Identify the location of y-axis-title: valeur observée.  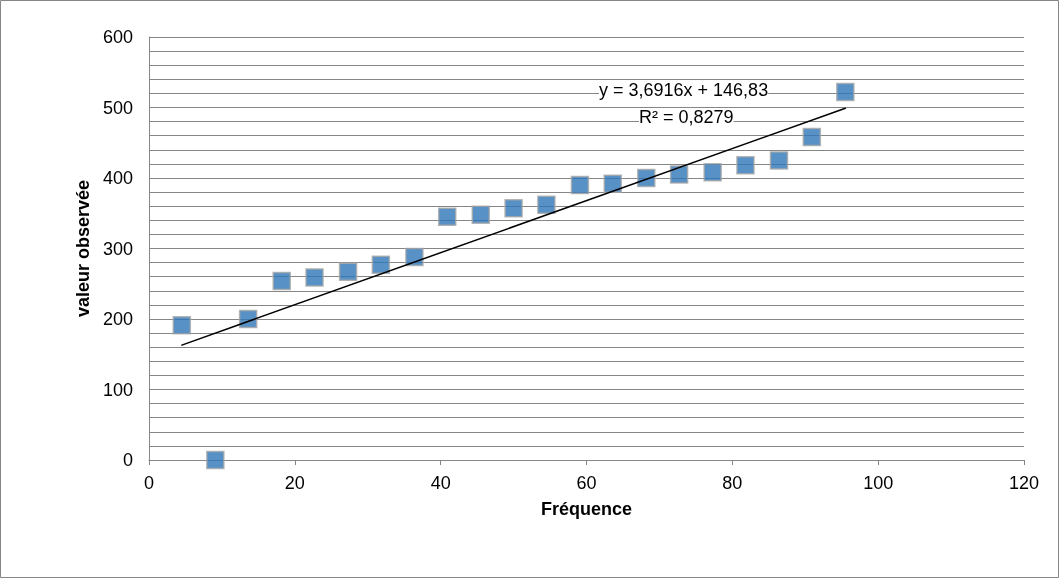
(83, 248).